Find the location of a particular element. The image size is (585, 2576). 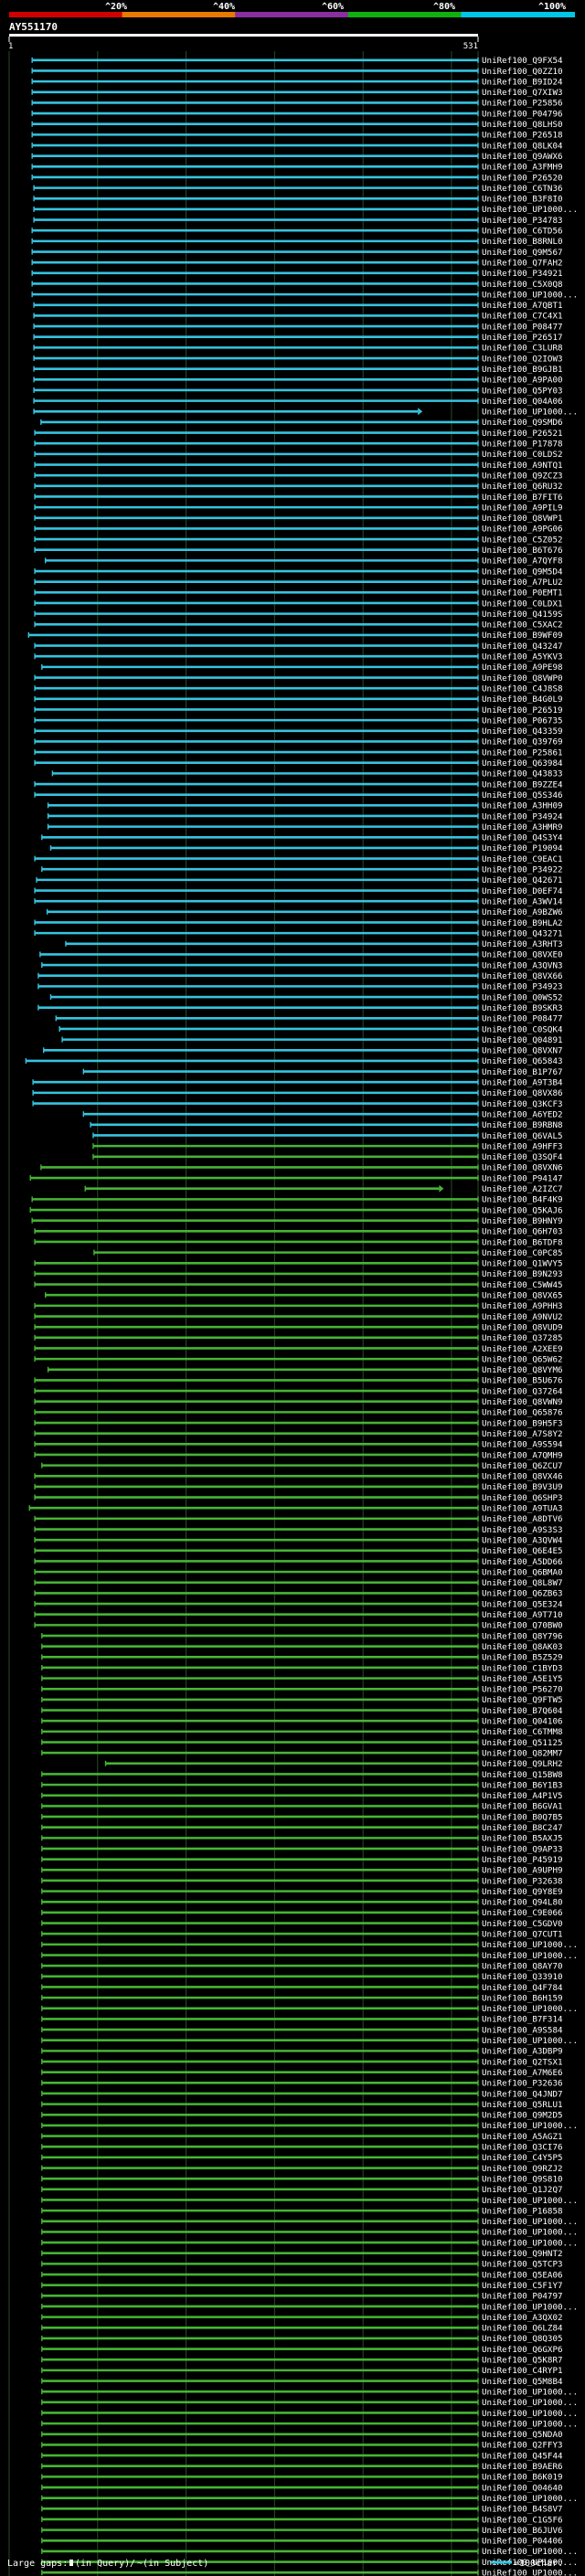

hit-label: UniRef100_Q15BW8 is located at coordinates (522, 1775).